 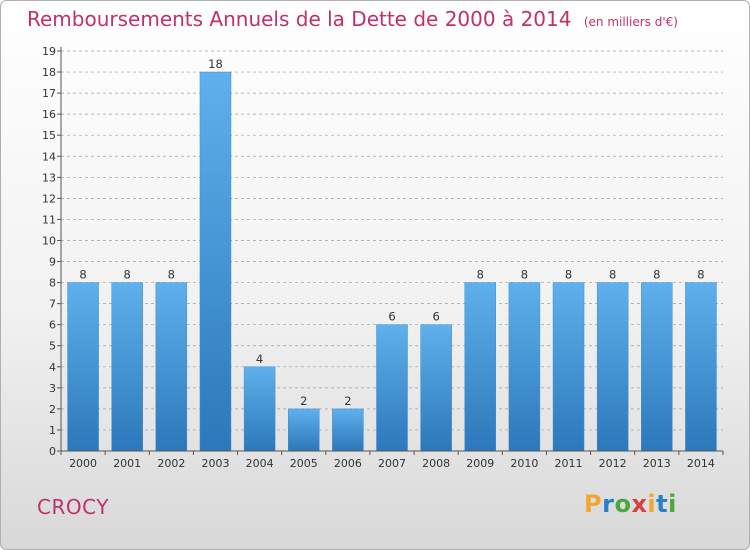 I want to click on x-tick-label: 2007, so click(x=392, y=463).